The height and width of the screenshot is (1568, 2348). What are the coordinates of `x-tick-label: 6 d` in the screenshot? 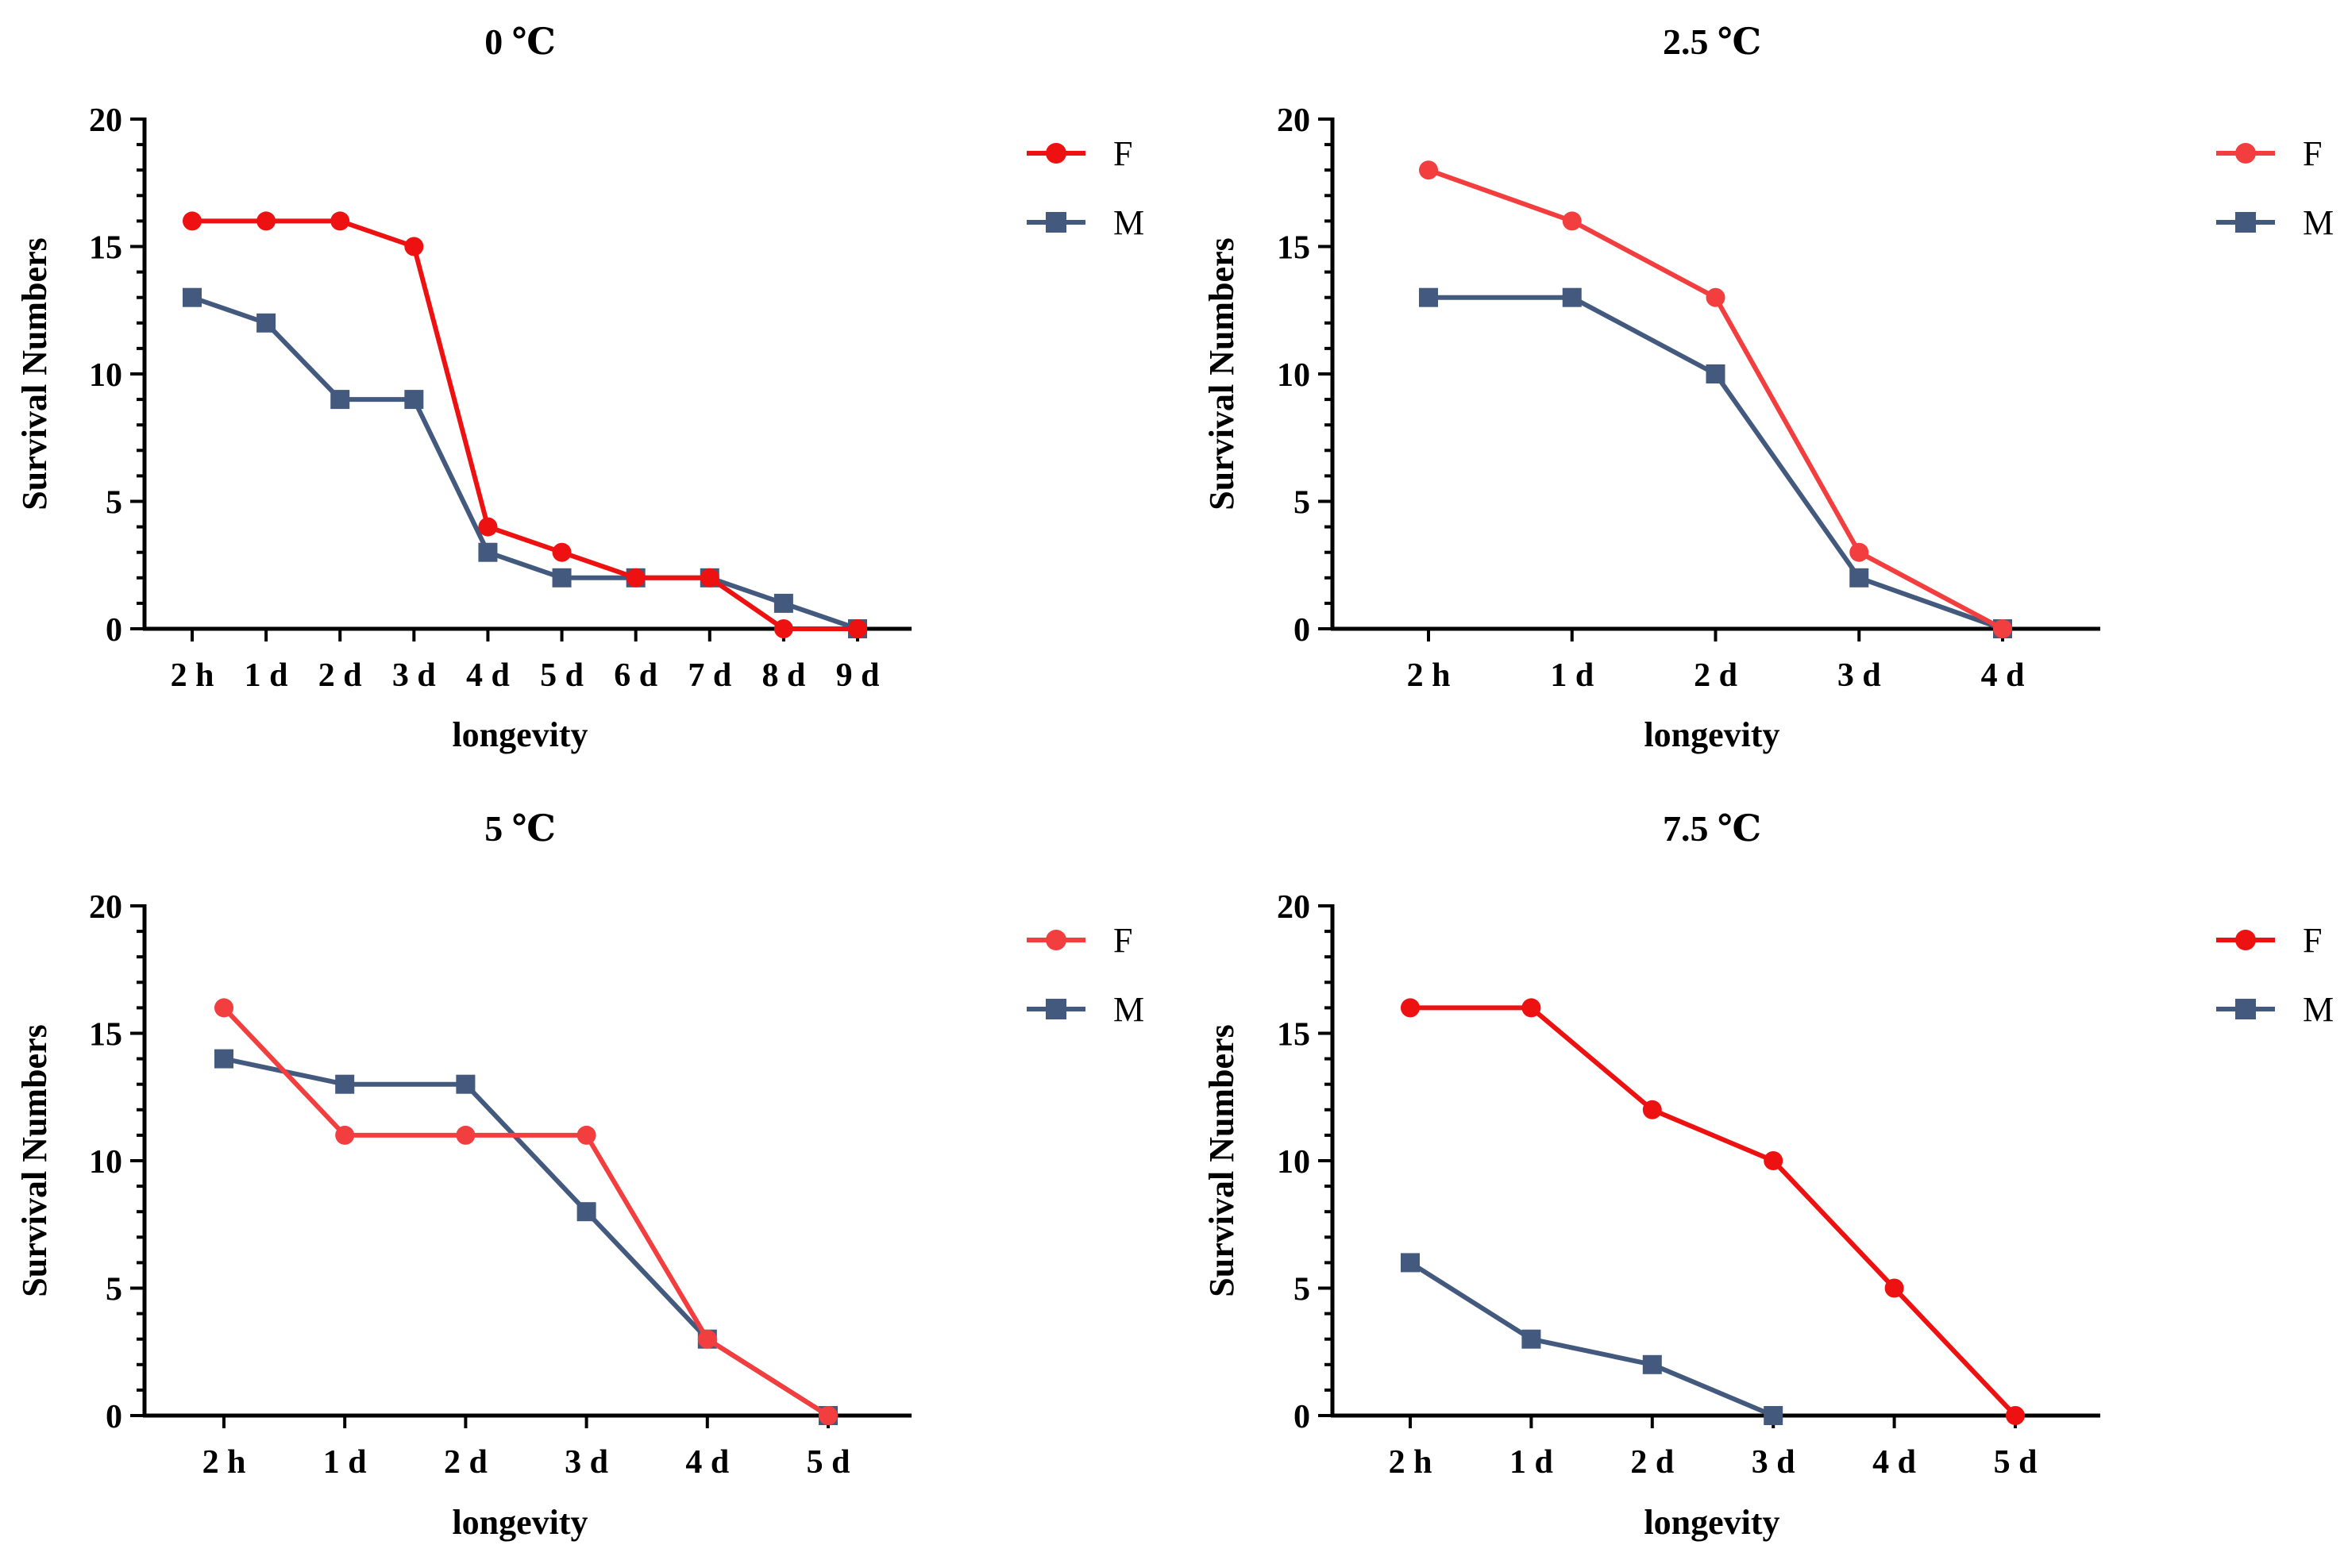 It's located at (636, 675).